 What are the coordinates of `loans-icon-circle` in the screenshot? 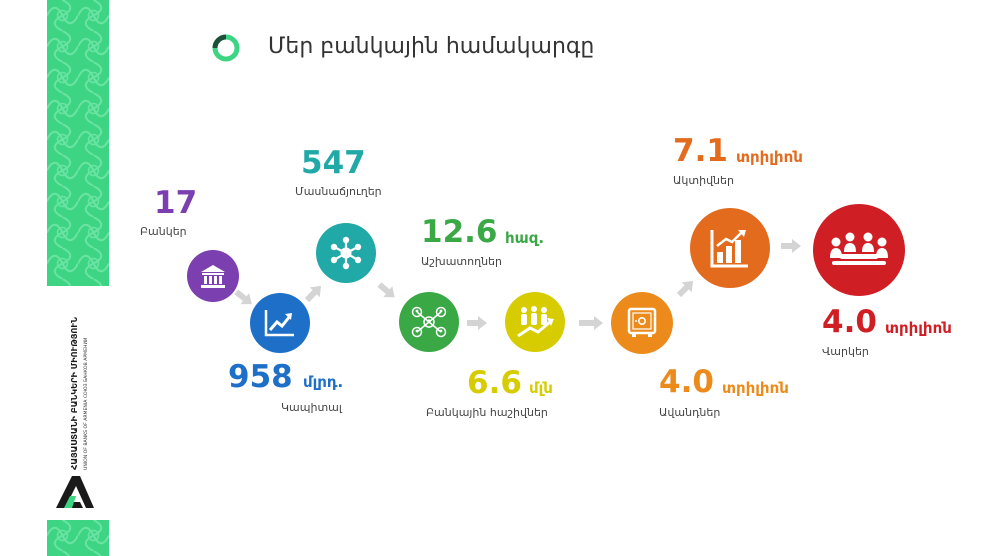 It's located at (859, 250).